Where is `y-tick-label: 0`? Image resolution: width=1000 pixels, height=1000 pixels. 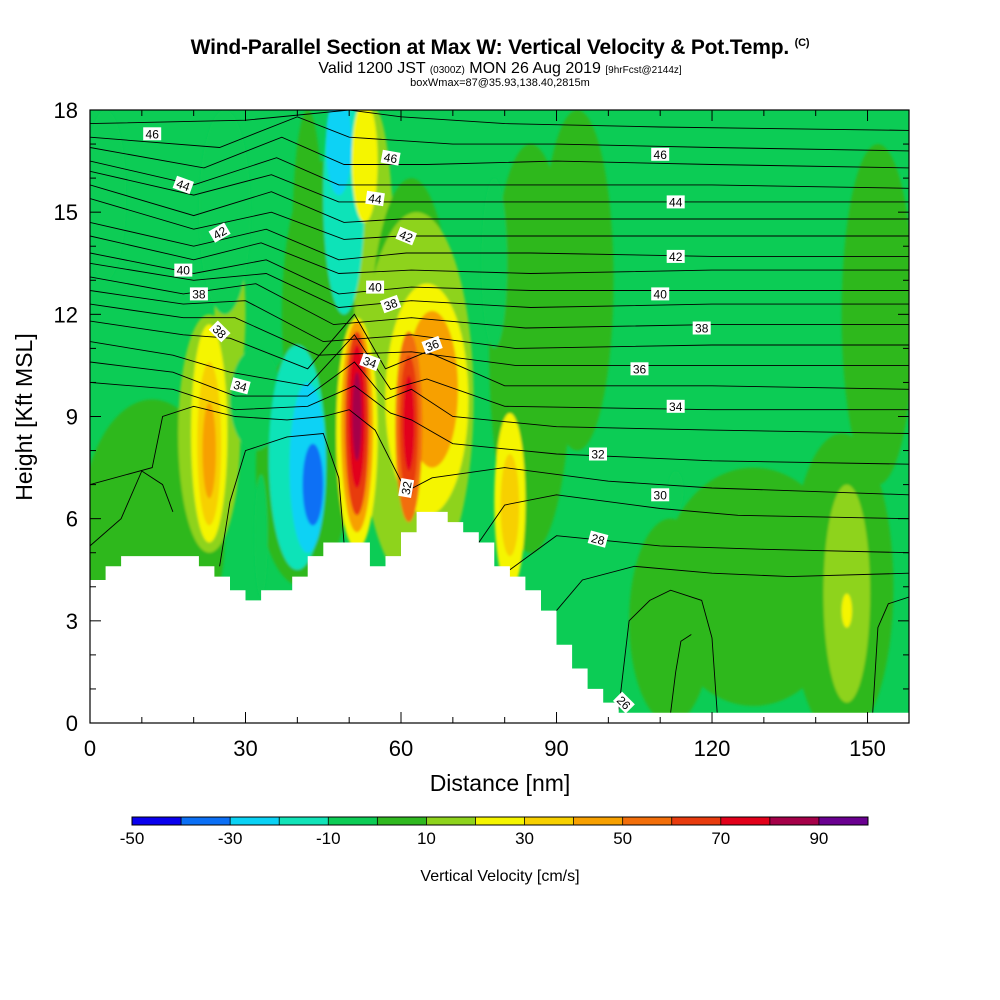
y-tick-label: 0 is located at coordinates (72, 723).